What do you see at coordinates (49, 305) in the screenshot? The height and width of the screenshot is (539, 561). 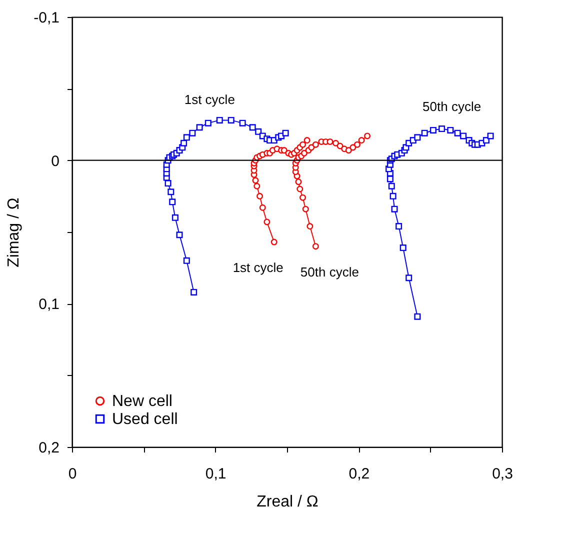 I see `y-tick-label: 0,1` at bounding box center [49, 305].